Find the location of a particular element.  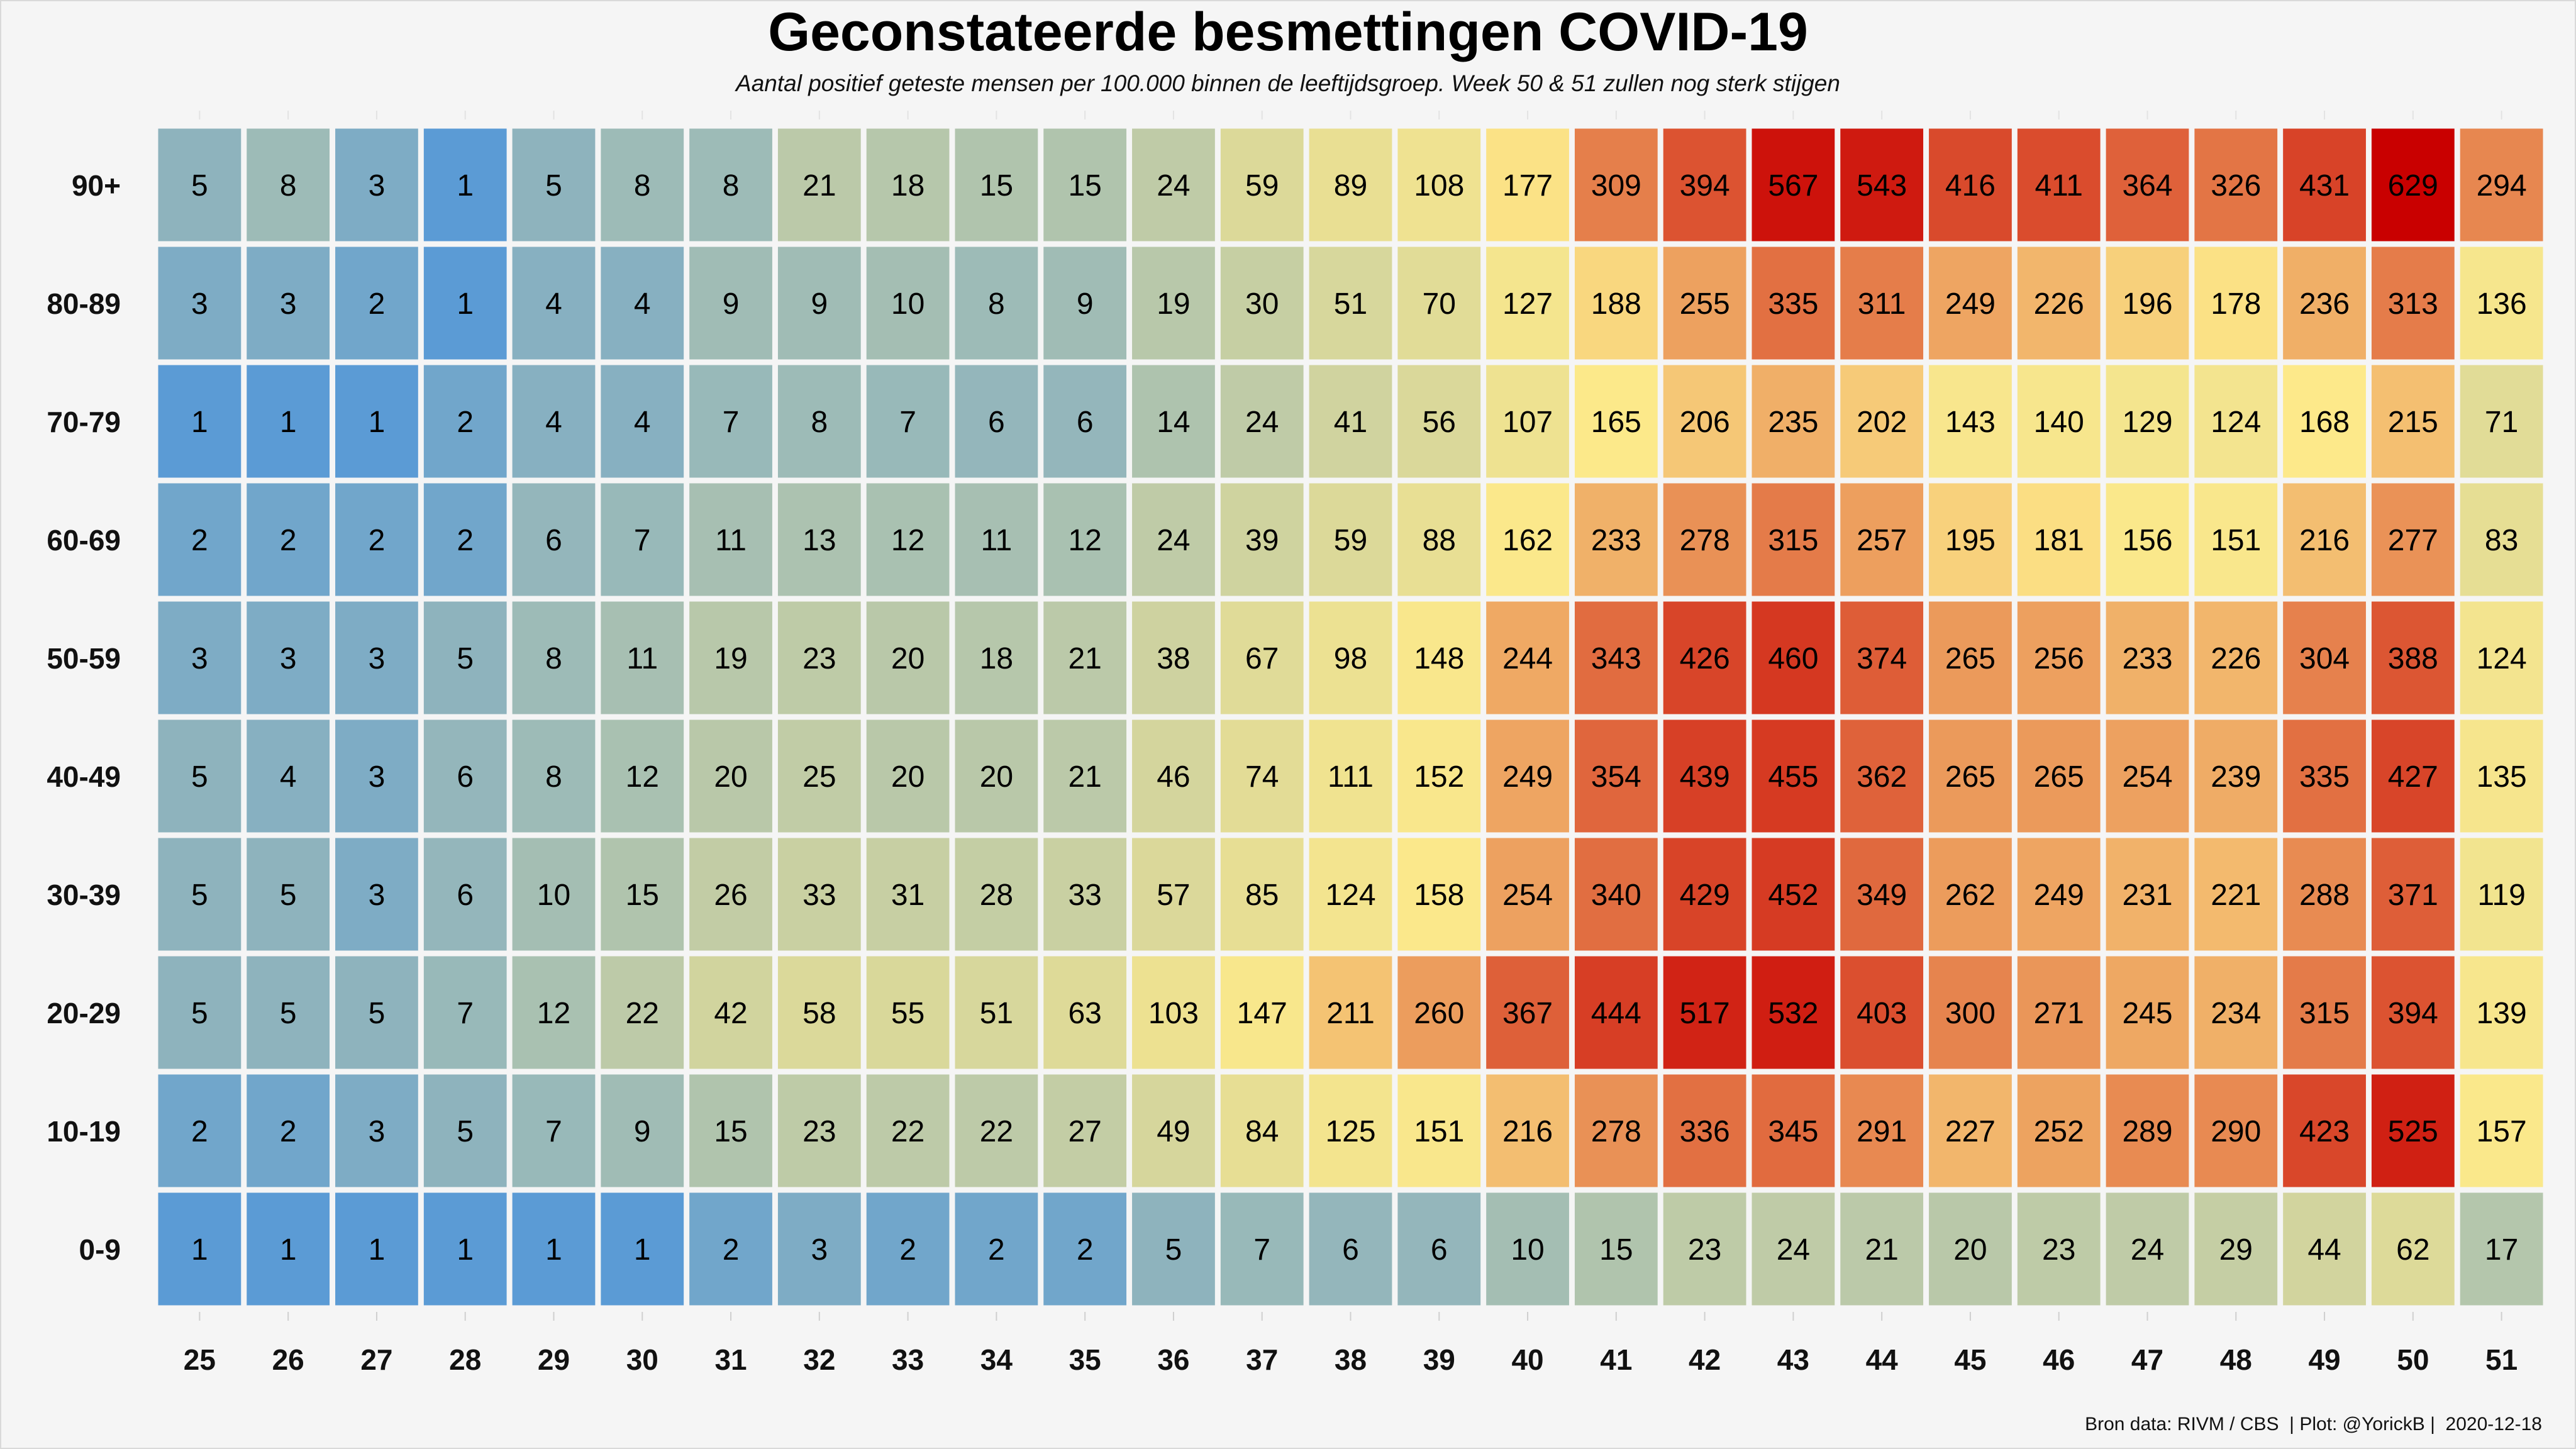

cell-value-label: 226 is located at coordinates (2236, 658).